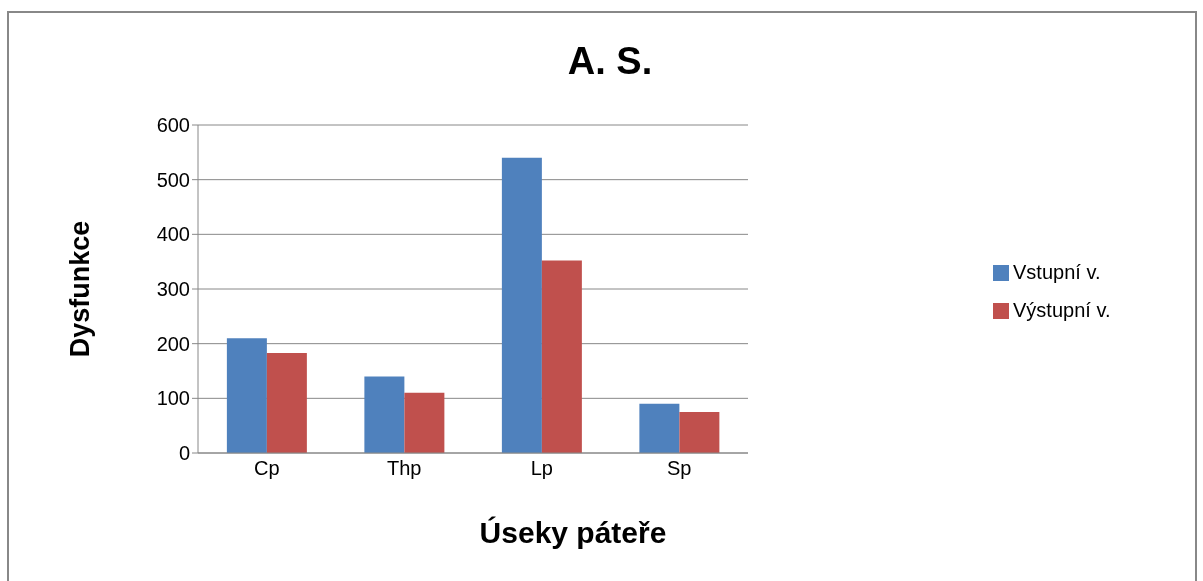  What do you see at coordinates (173, 125) in the screenshot?
I see `y-tick-label: 600` at bounding box center [173, 125].